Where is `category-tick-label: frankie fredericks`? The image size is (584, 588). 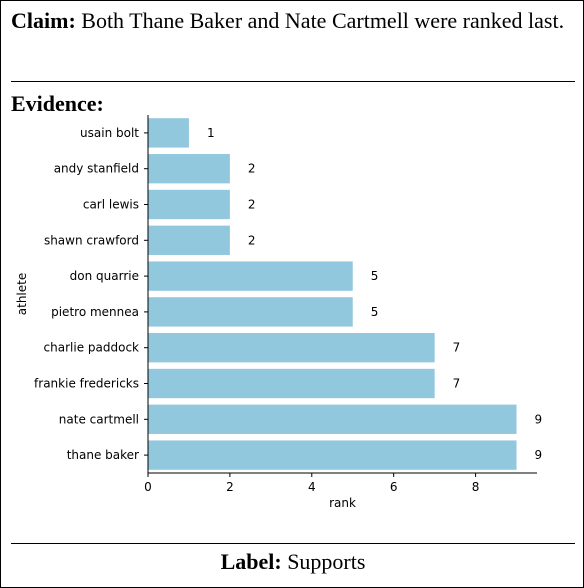 category-tick-label: frankie fredericks is located at coordinates (86, 384).